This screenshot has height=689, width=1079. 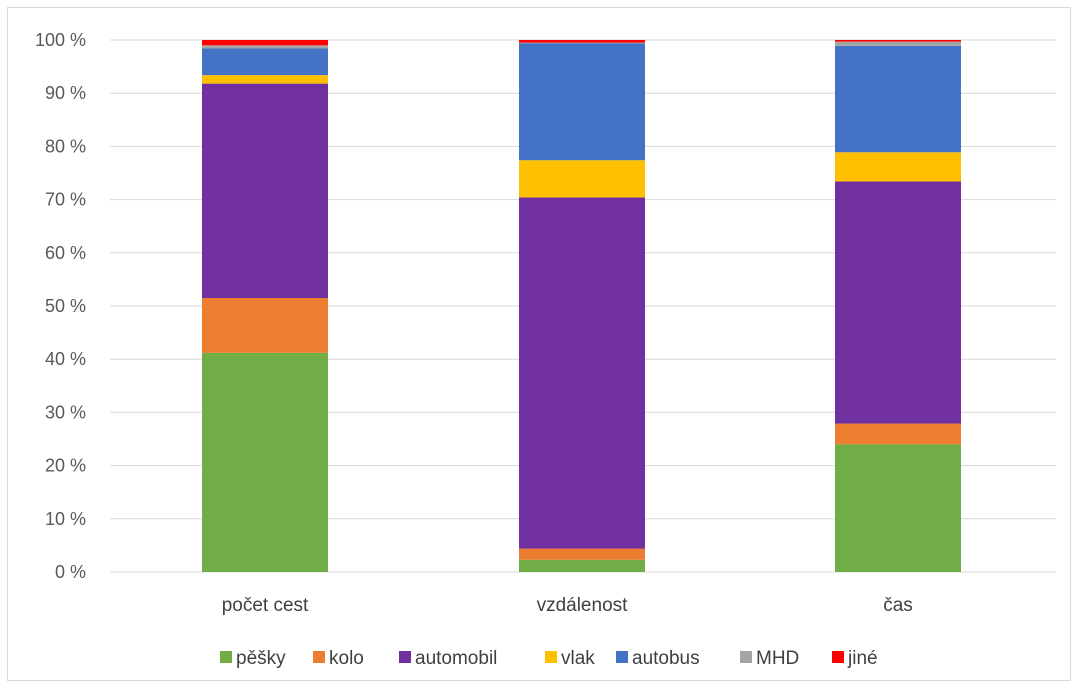 I want to click on legend-label: kolo, so click(x=346, y=658).